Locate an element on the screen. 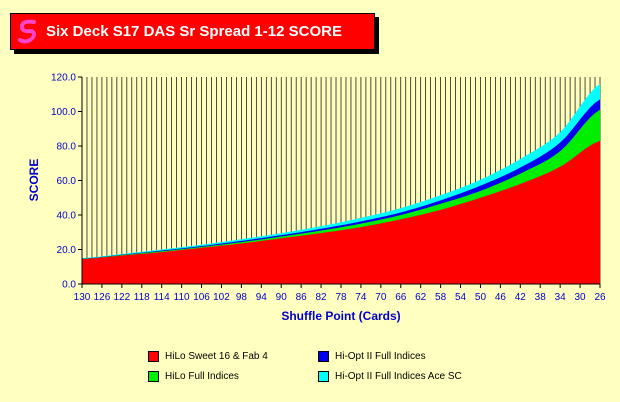 The width and height of the screenshot is (620, 402). legend-item-2: HiLo Full Indices is located at coordinates (193, 376).